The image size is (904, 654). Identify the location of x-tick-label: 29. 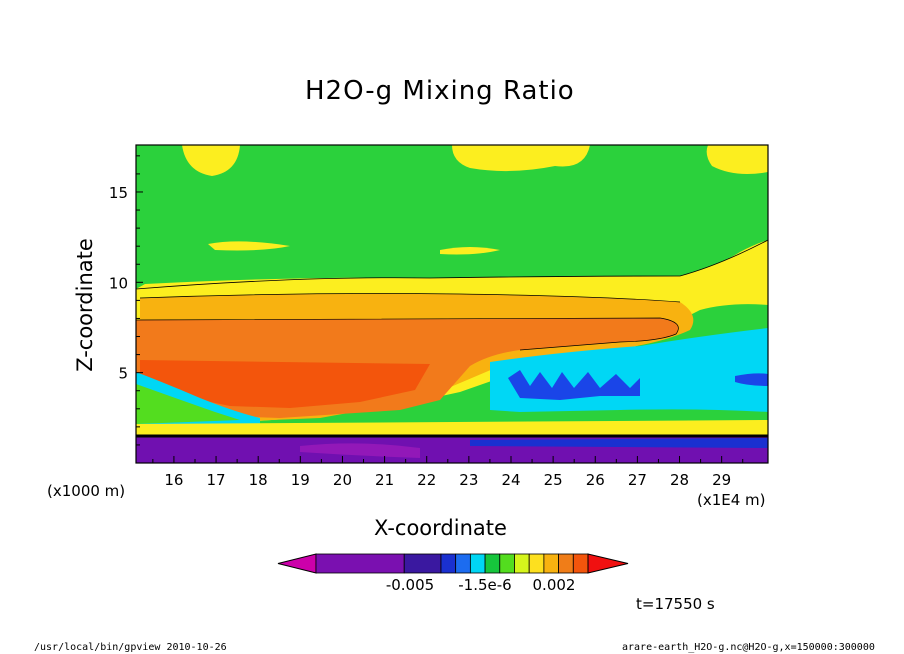
(721, 480).